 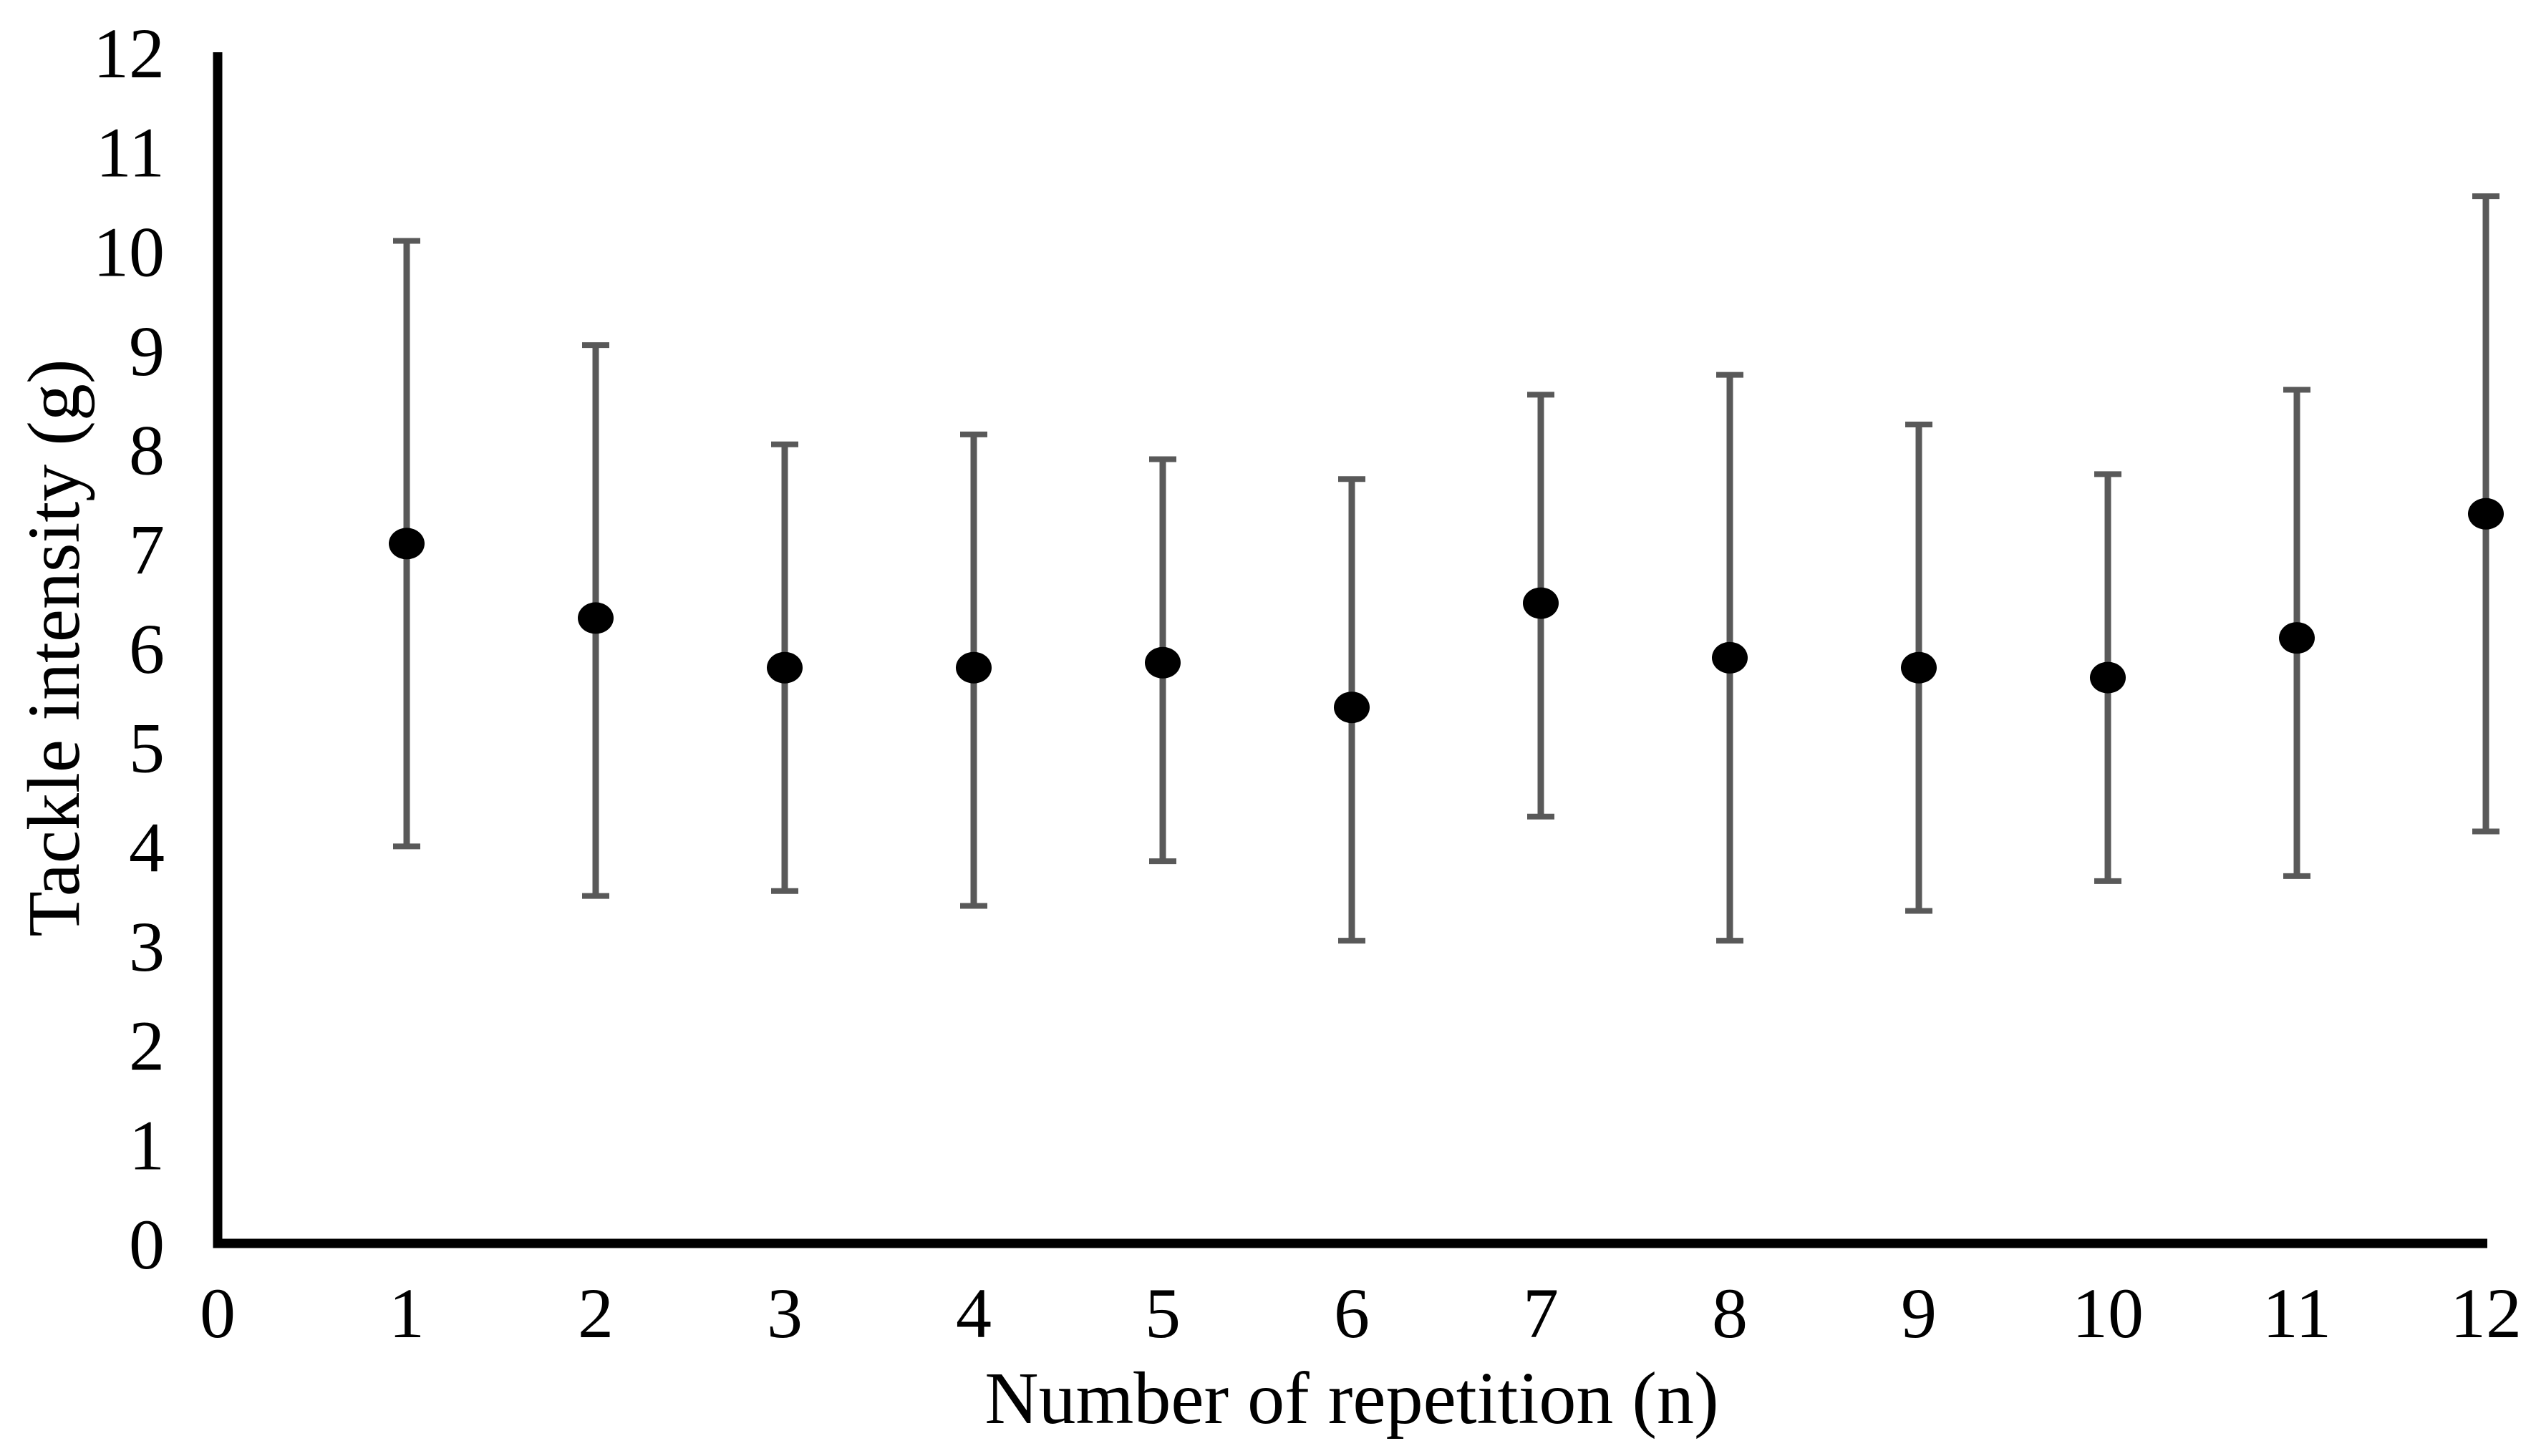 I want to click on x-tick-label: 7, so click(x=1541, y=1313).